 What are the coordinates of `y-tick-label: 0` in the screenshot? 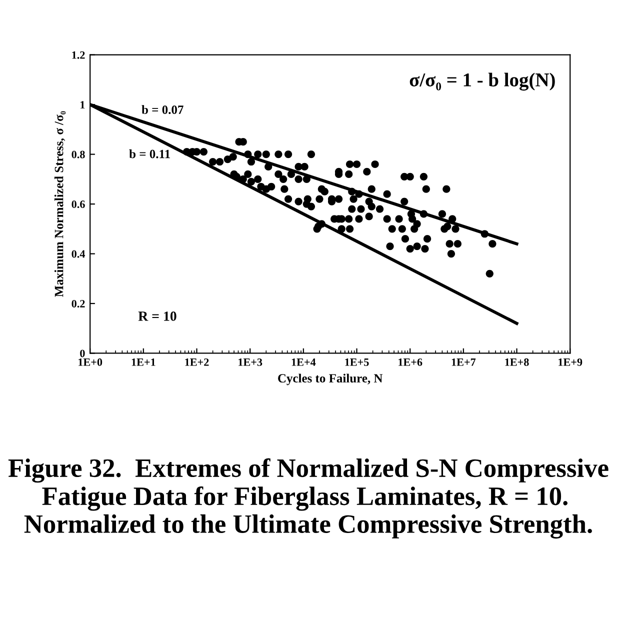 It's located at (82, 354).